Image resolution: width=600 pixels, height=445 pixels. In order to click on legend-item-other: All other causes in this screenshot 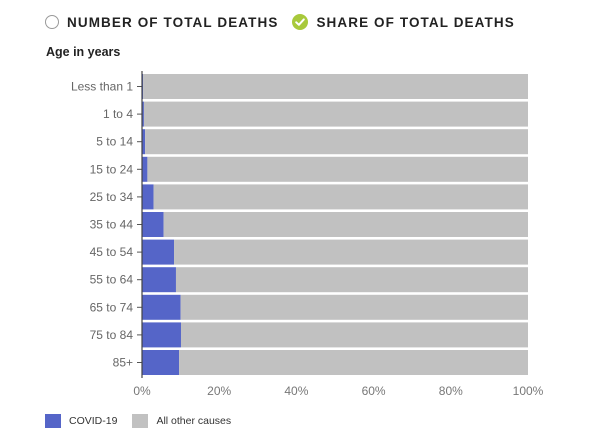, I will do `click(181, 421)`.